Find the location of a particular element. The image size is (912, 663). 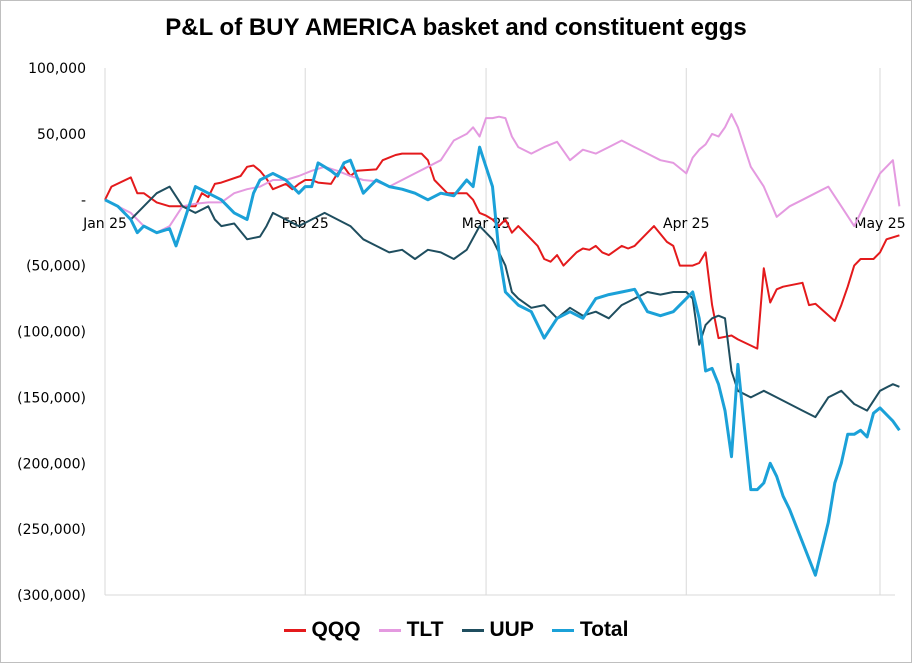

y-tick-label: (250,000) is located at coordinates (51, 530).